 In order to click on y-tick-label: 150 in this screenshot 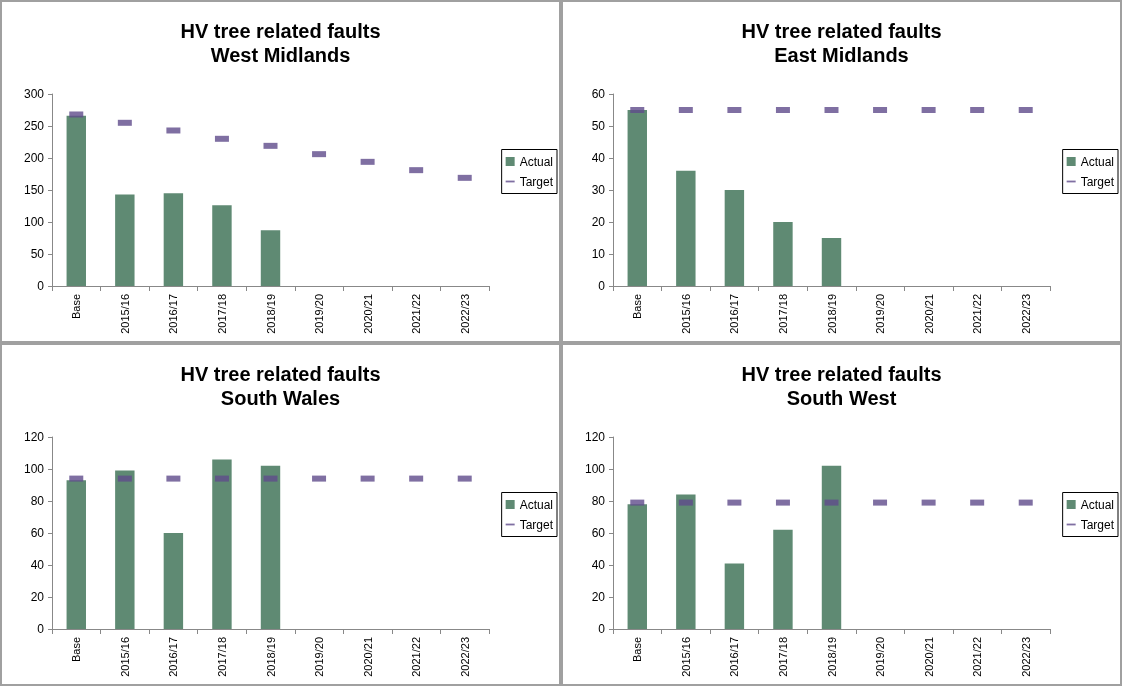, I will do `click(34, 190)`.